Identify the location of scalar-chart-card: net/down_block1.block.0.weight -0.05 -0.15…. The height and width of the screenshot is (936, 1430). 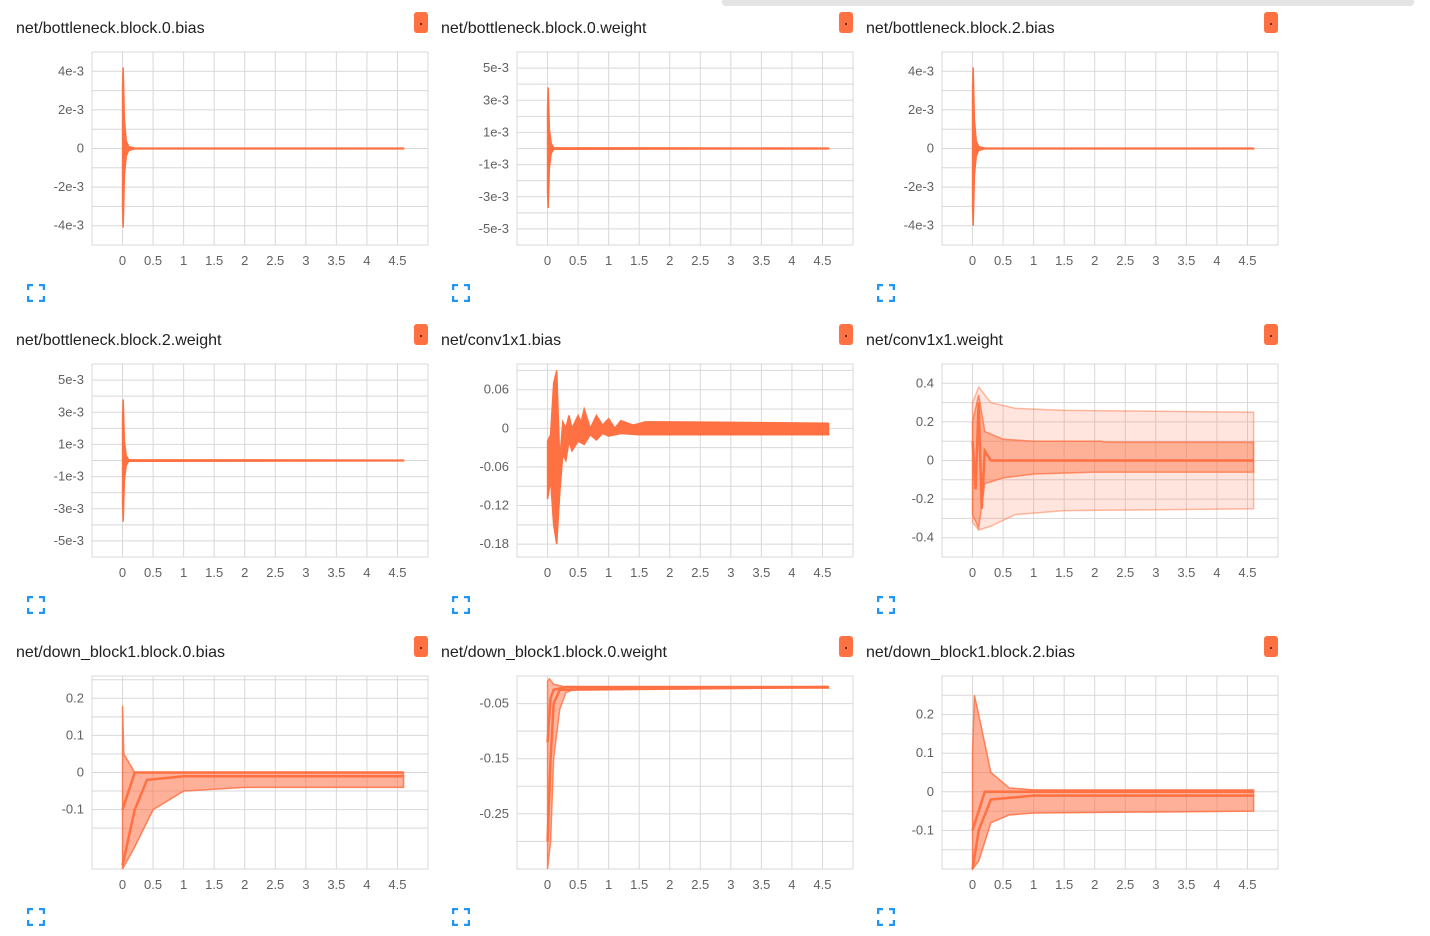
(639, 780).